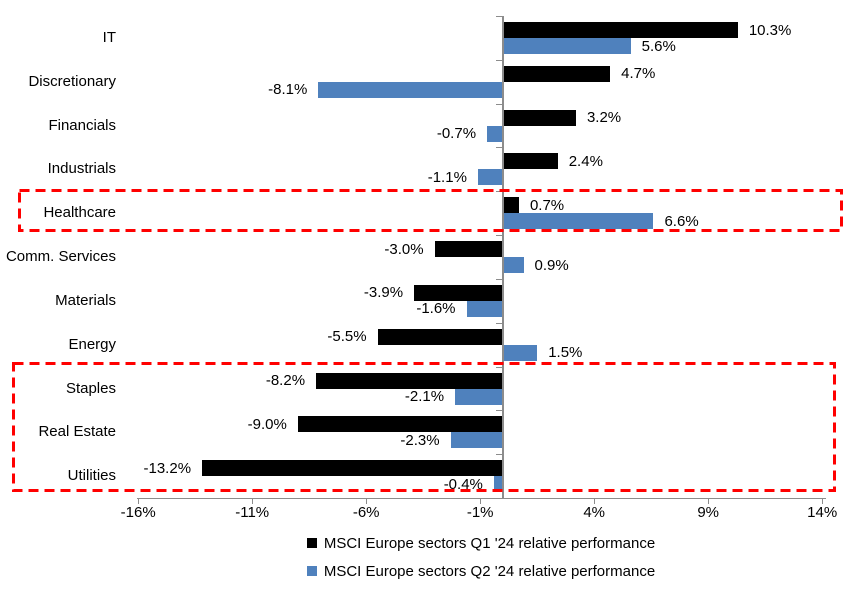  I want to click on value-label-q1-6: -3.9%, so click(383, 293).